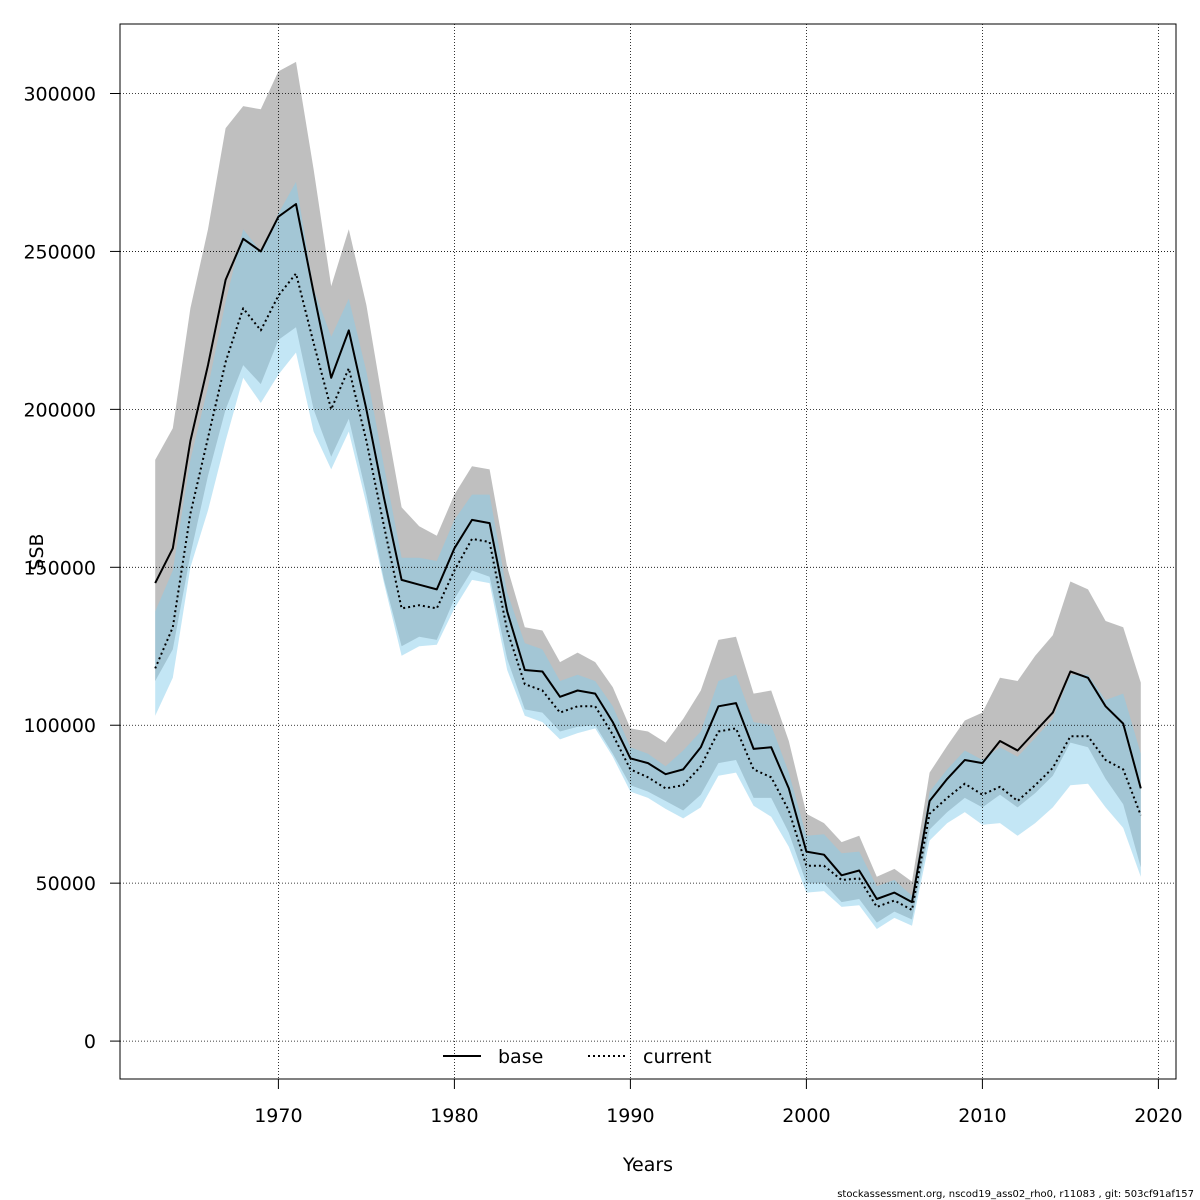  Describe the element at coordinates (982, 1116) in the screenshot. I see `x-tick-label-2010: 2010` at that location.